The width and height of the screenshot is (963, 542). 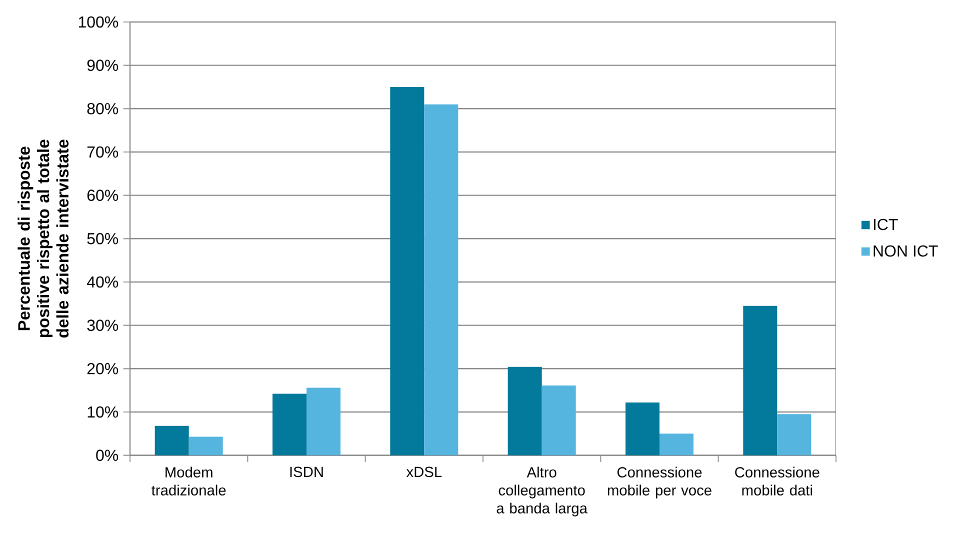 I want to click on y-tick-label: 60%, so click(x=102, y=195).